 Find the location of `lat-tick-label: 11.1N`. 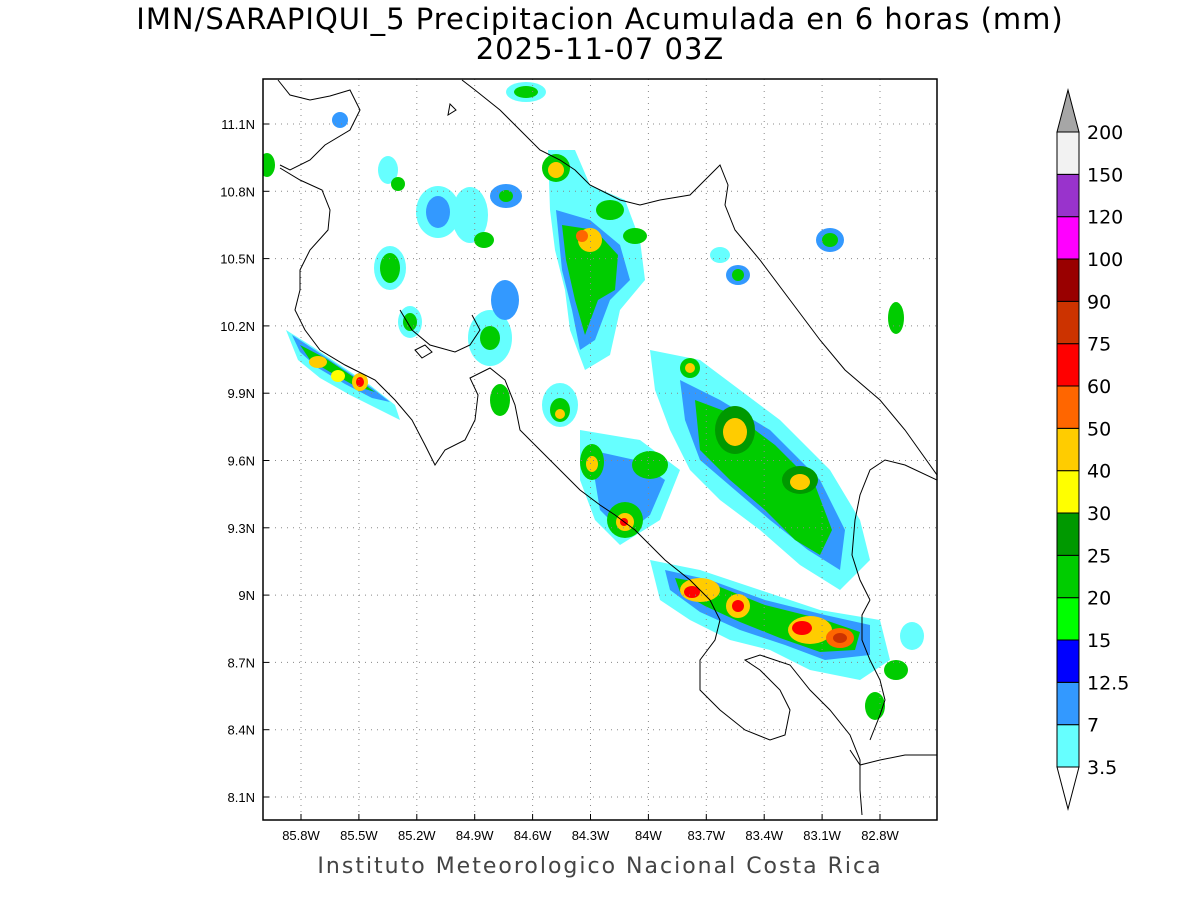

lat-tick-label: 11.1N is located at coordinates (238, 124).